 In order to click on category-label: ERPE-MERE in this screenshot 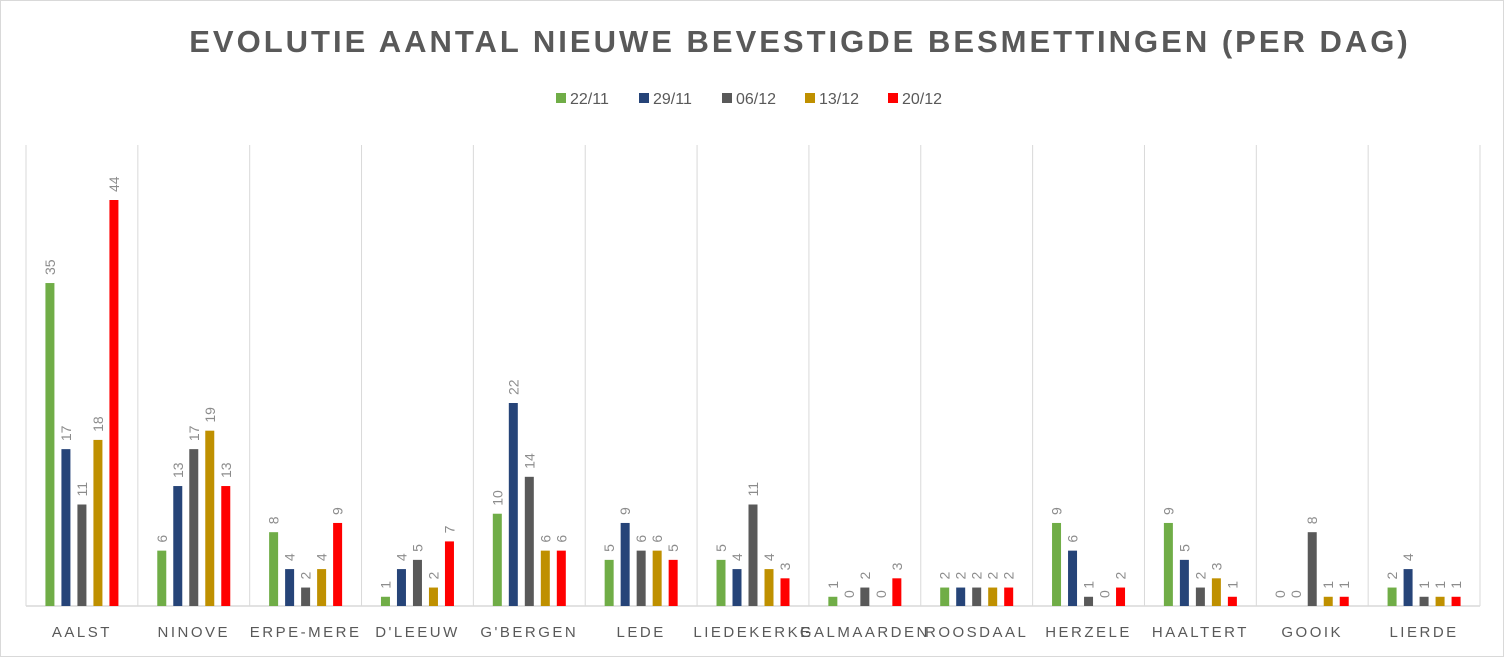, I will do `click(306, 632)`.